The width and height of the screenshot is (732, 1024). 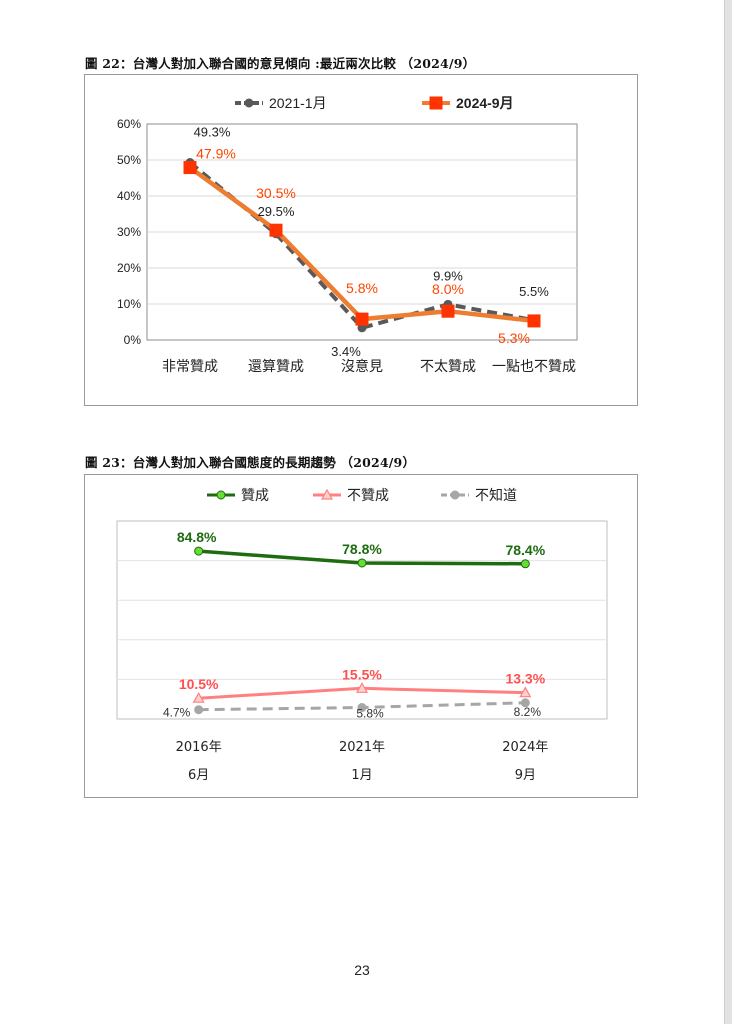 What do you see at coordinates (346, 351) in the screenshot?
I see `data-label: 3.4%` at bounding box center [346, 351].